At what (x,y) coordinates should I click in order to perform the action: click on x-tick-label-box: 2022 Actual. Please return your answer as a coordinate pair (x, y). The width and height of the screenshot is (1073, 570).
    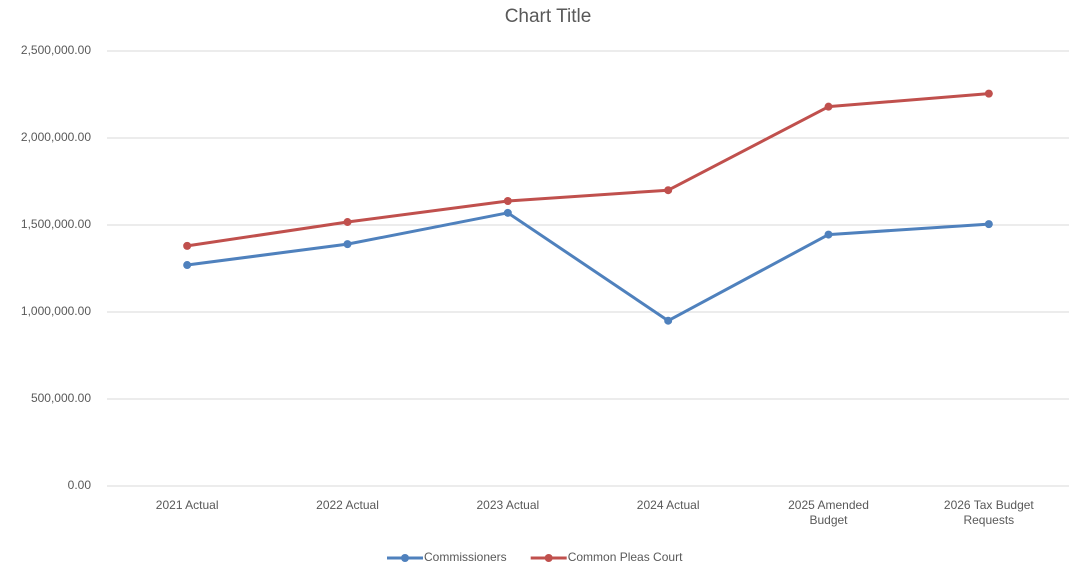
    Looking at the image, I should click on (347, 505).